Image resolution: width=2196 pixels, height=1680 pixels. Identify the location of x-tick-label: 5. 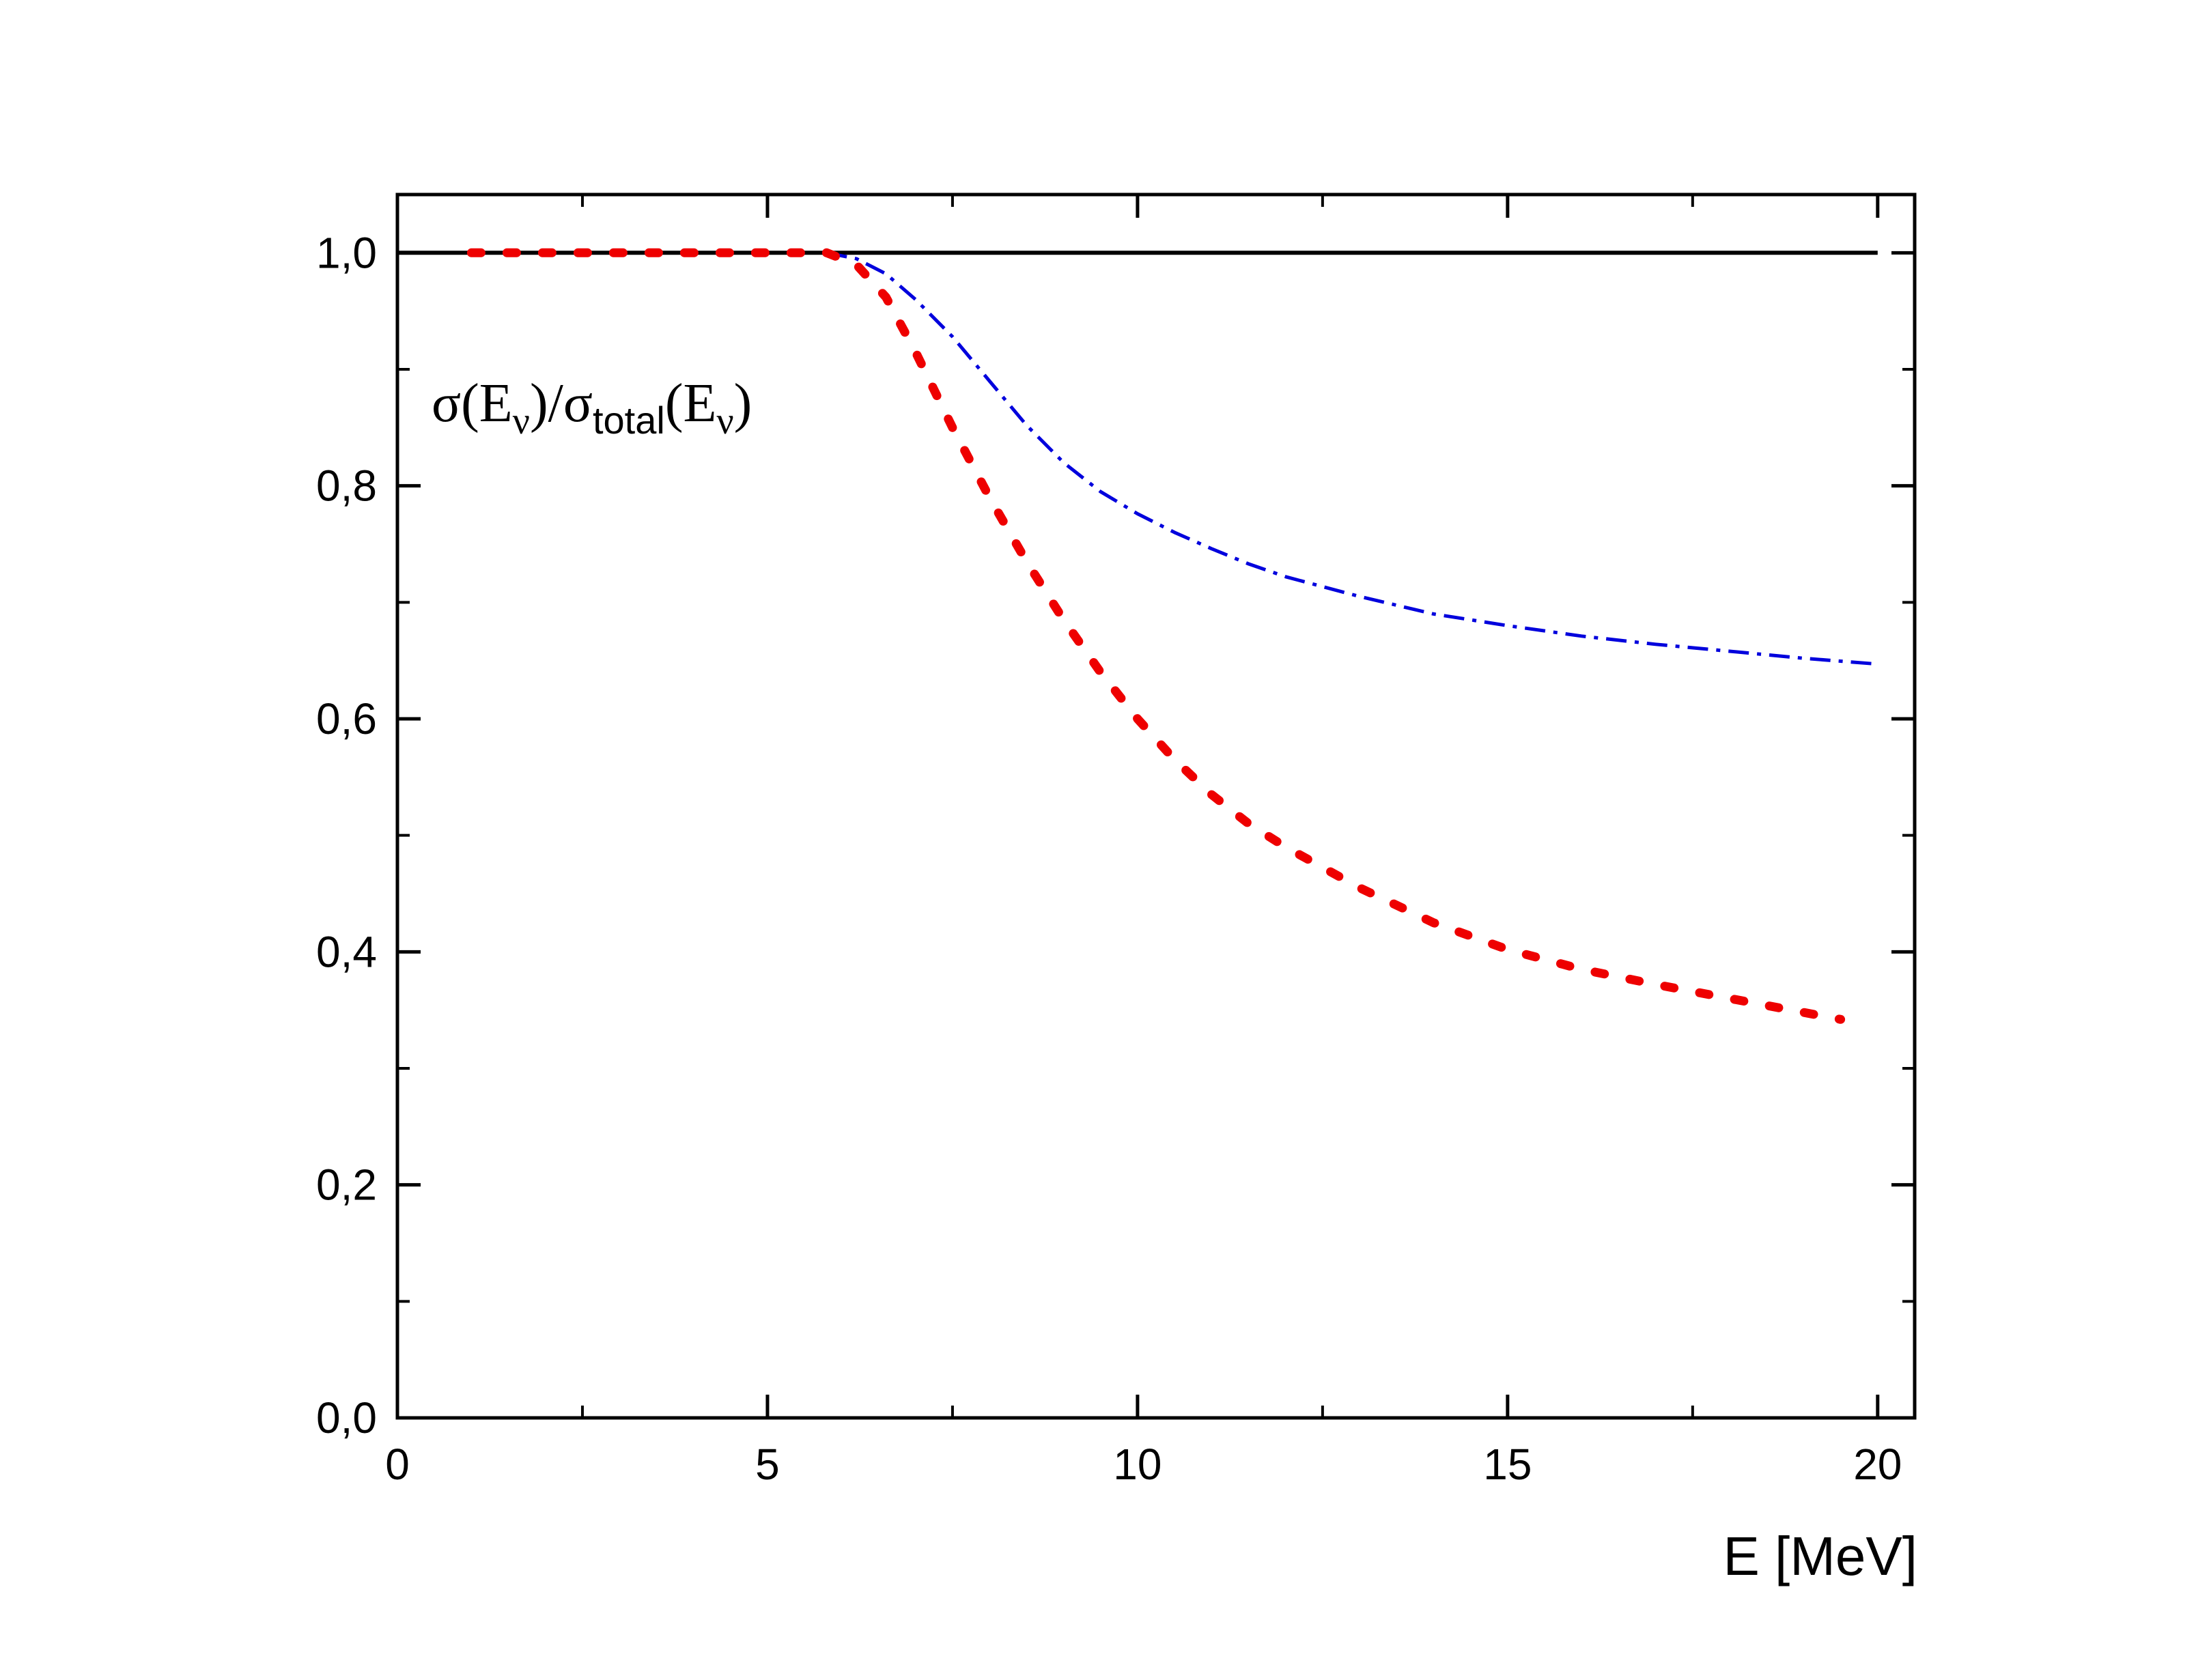
(768, 1464).